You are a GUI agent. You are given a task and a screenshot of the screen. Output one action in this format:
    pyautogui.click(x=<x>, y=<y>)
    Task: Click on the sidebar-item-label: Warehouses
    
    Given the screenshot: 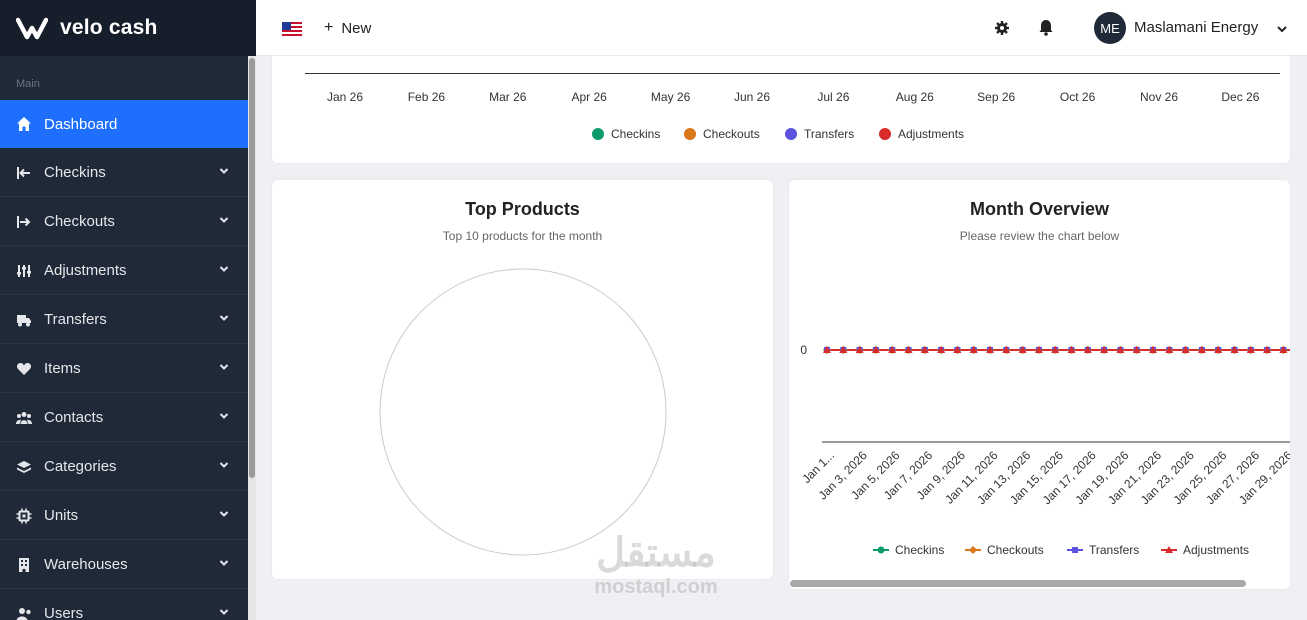 What is the action you would take?
    pyautogui.click(x=86, y=564)
    